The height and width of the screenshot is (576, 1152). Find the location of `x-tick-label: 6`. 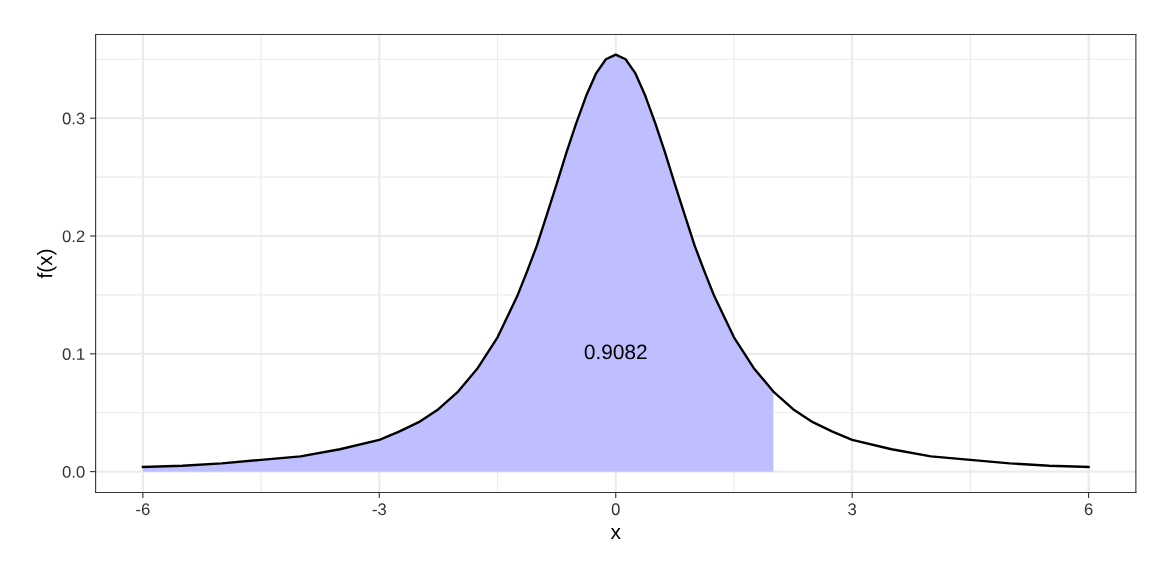

x-tick-label: 6 is located at coordinates (1088, 509).